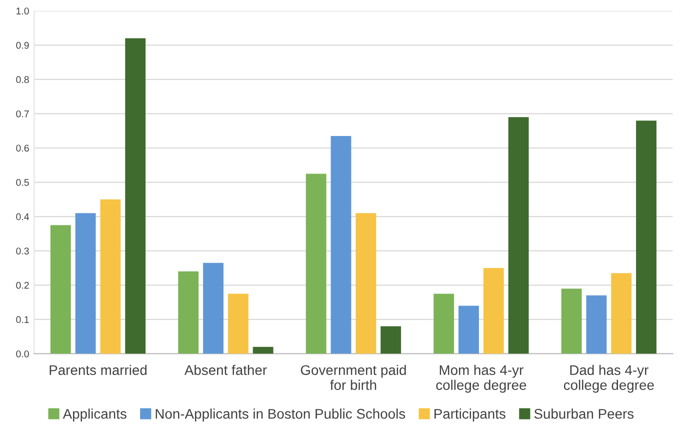 The width and height of the screenshot is (683, 434). I want to click on y-tick-label: 0.4, so click(23, 216).